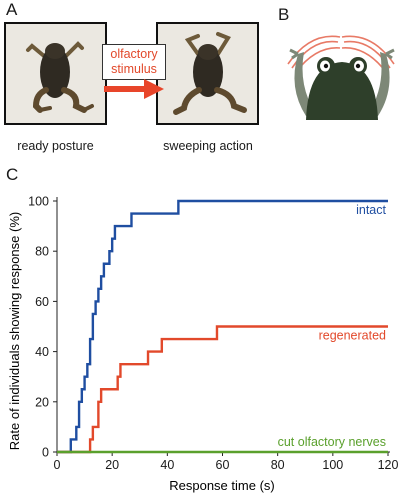  What do you see at coordinates (223, 465) in the screenshot?
I see `x-tick-label: 60` at bounding box center [223, 465].